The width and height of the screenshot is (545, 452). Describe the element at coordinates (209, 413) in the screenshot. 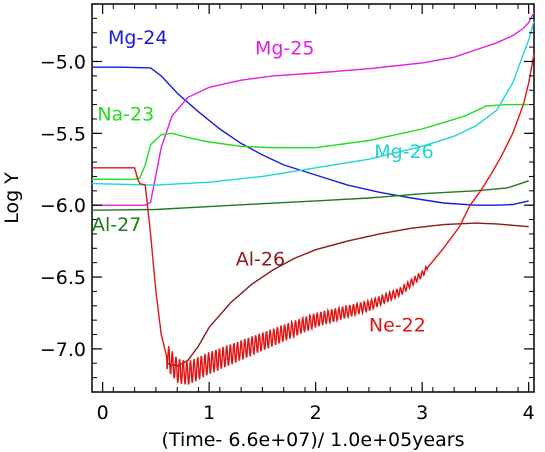

I see `x-tick-label: 1` at that location.